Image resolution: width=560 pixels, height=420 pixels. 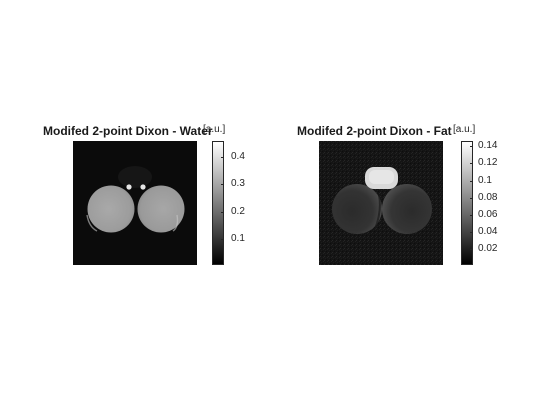 What do you see at coordinates (238, 156) in the screenshot?
I see `water-tick-label: 0.4` at bounding box center [238, 156].